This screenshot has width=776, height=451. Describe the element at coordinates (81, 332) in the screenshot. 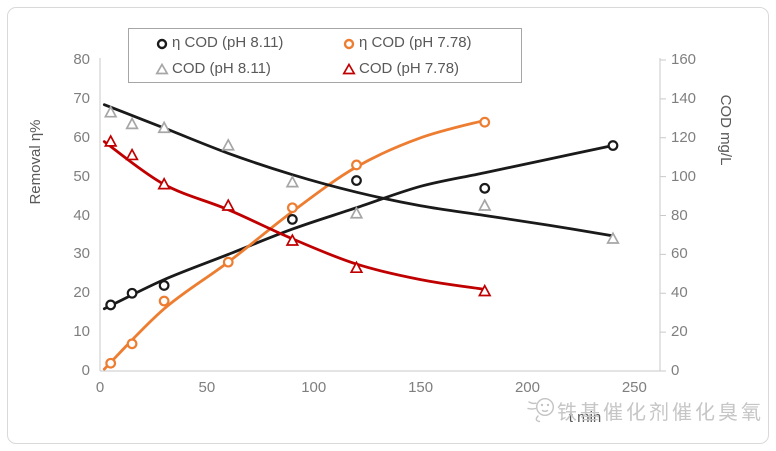

I see `y-left-tick-label: 10` at that location.